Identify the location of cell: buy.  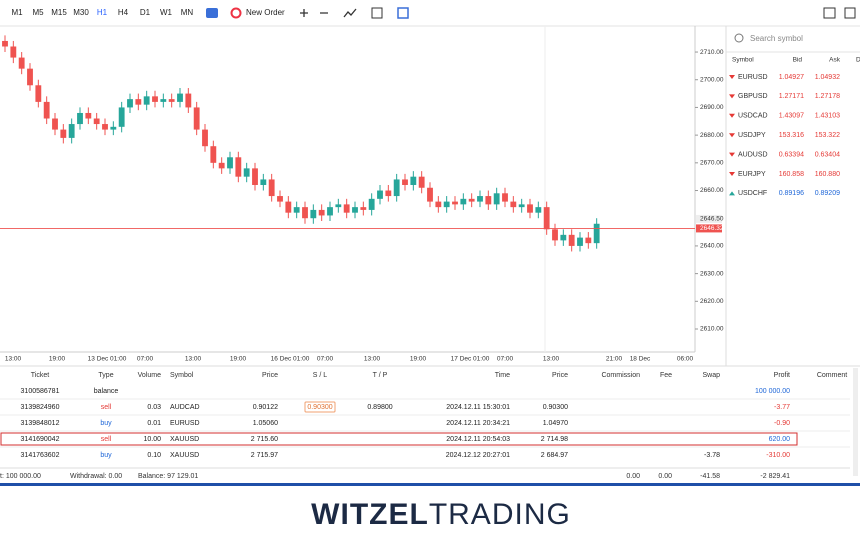
(106, 455).